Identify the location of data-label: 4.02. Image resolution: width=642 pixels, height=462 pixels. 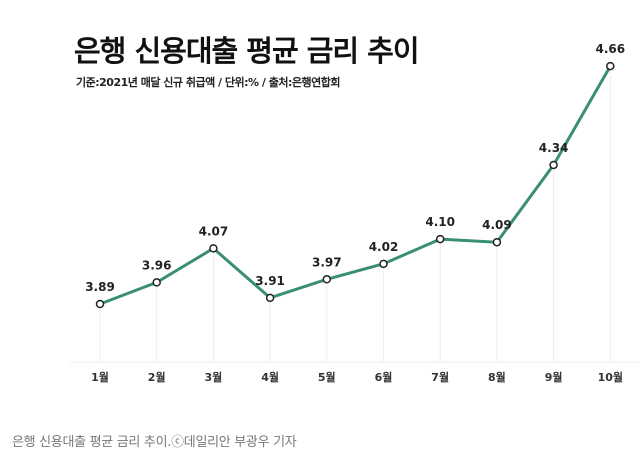
(384, 247).